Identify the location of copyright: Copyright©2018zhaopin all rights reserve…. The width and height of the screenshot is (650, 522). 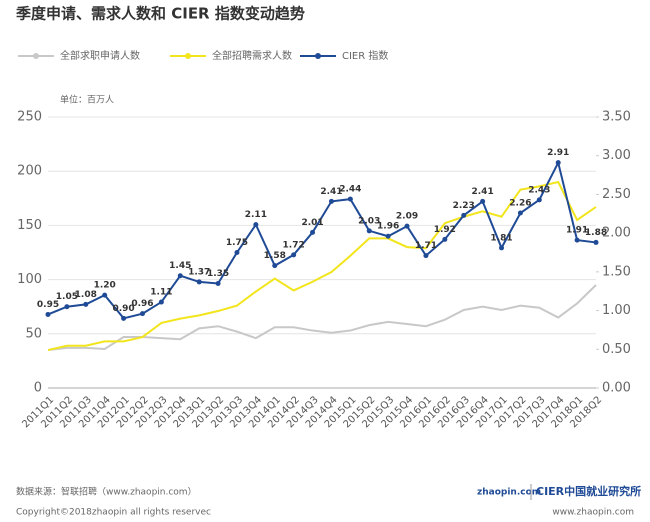
(113, 513).